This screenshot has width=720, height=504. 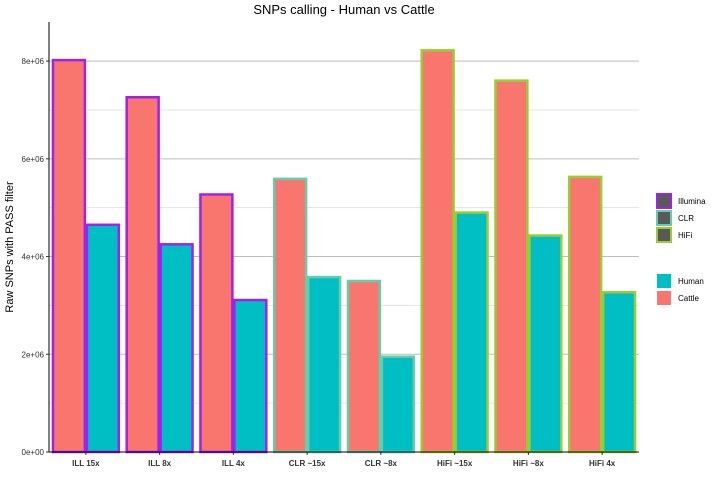 I want to click on y-tick-label: 8e+06, so click(x=33, y=61).